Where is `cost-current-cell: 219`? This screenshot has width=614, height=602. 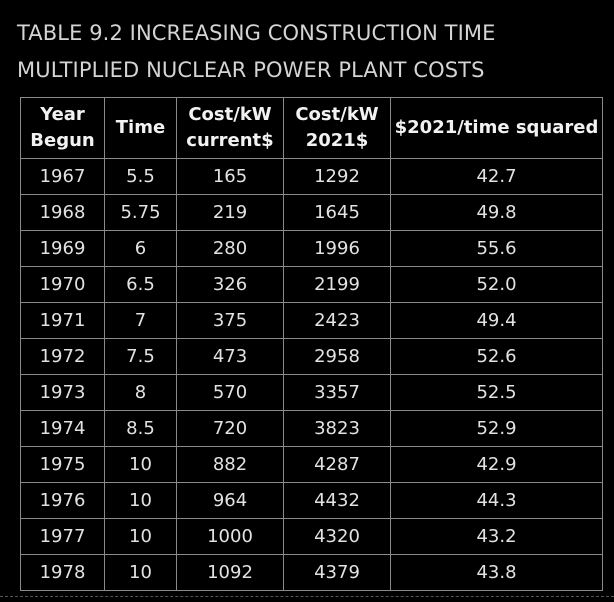 cost-current-cell: 219 is located at coordinates (230, 212).